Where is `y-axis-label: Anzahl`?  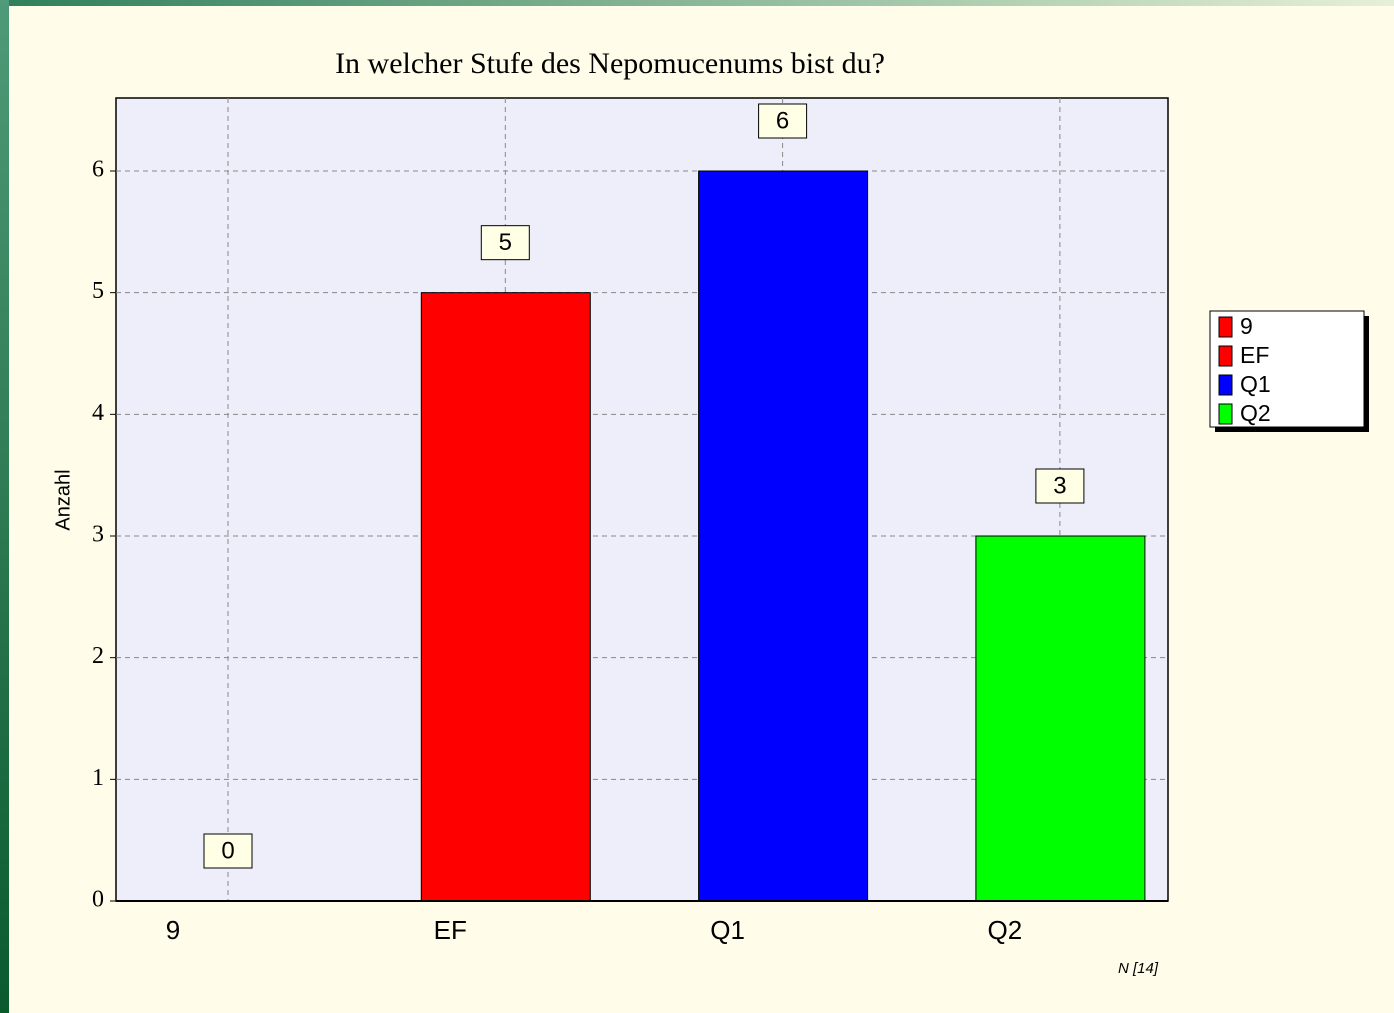 y-axis-label: Anzahl is located at coordinates (63, 499).